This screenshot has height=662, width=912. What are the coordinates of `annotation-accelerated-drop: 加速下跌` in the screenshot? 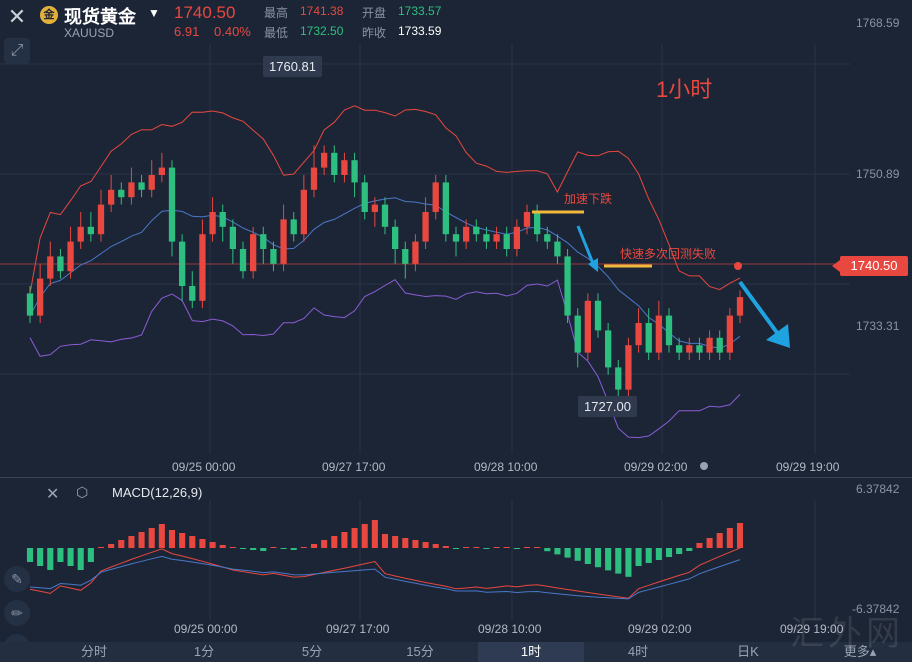 It's located at (588, 199).